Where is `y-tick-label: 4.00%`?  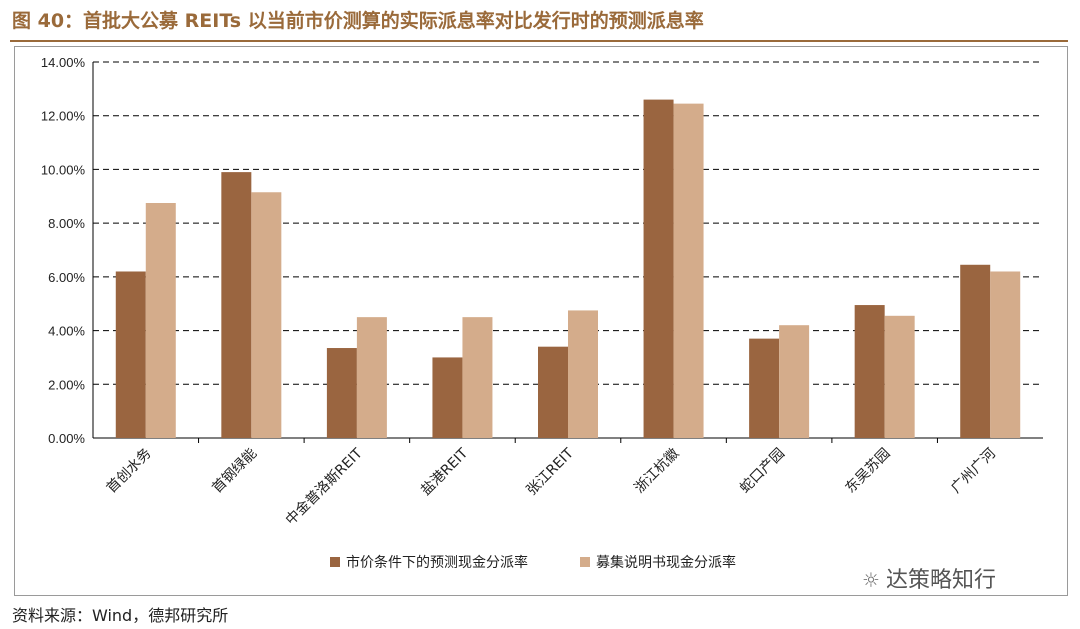 y-tick-label: 4.00% is located at coordinates (66, 331).